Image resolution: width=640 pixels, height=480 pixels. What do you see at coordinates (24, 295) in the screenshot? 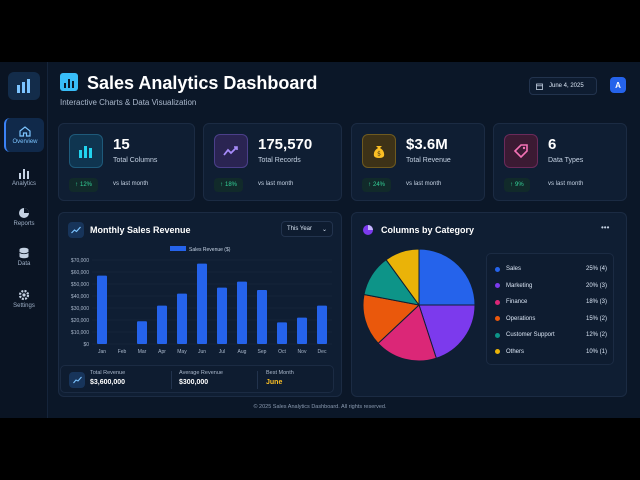
I see `gear-icon` at bounding box center [24, 295].